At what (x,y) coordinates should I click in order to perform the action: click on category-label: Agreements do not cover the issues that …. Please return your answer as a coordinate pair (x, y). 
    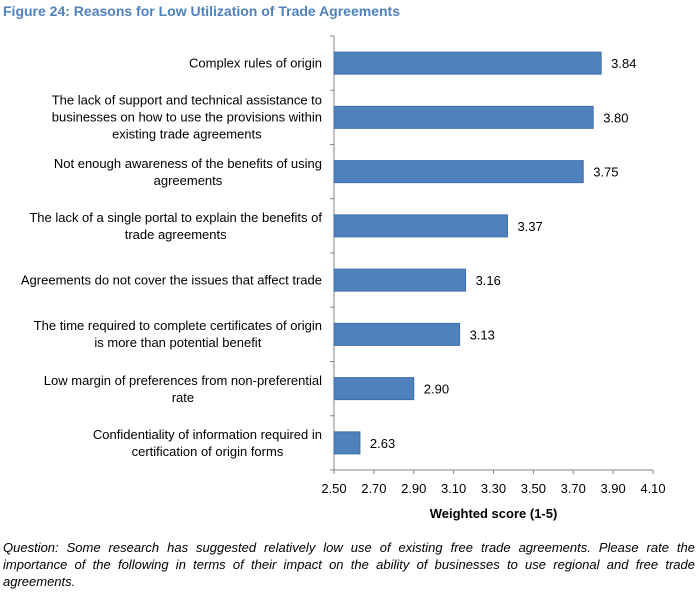
    Looking at the image, I should click on (171, 280).